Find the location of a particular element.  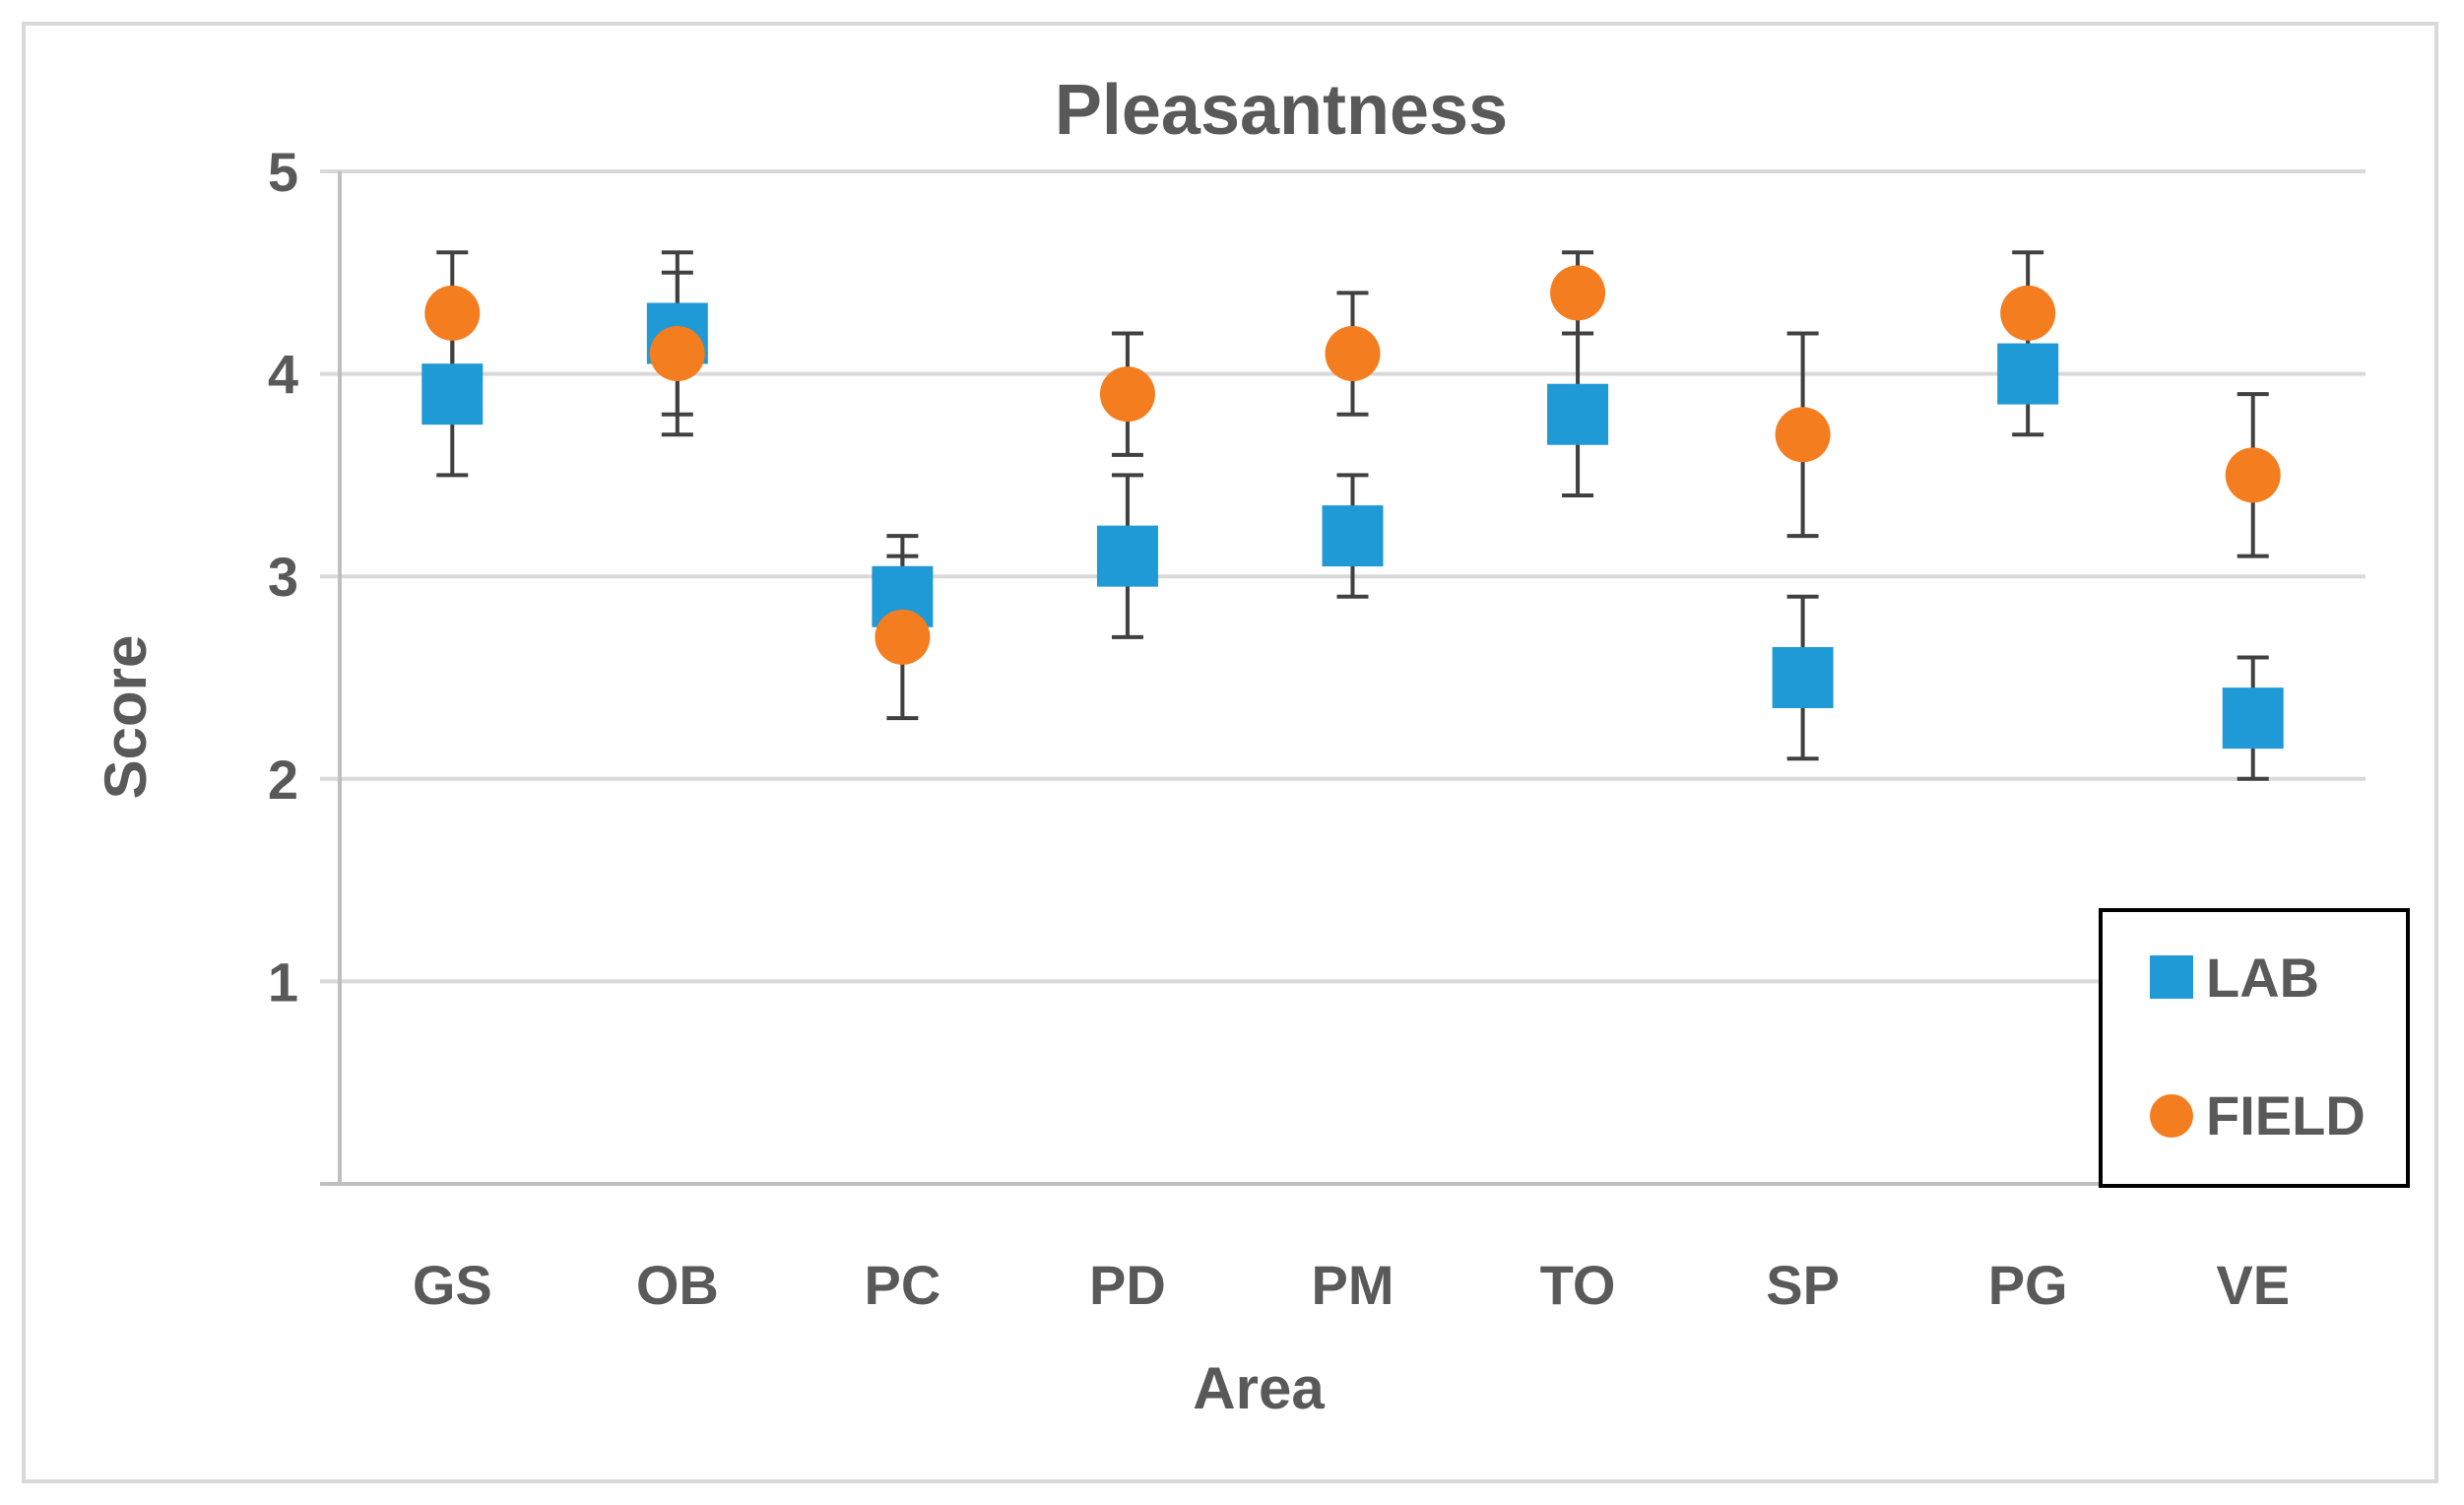

lab-point-pm is located at coordinates (1353, 536).